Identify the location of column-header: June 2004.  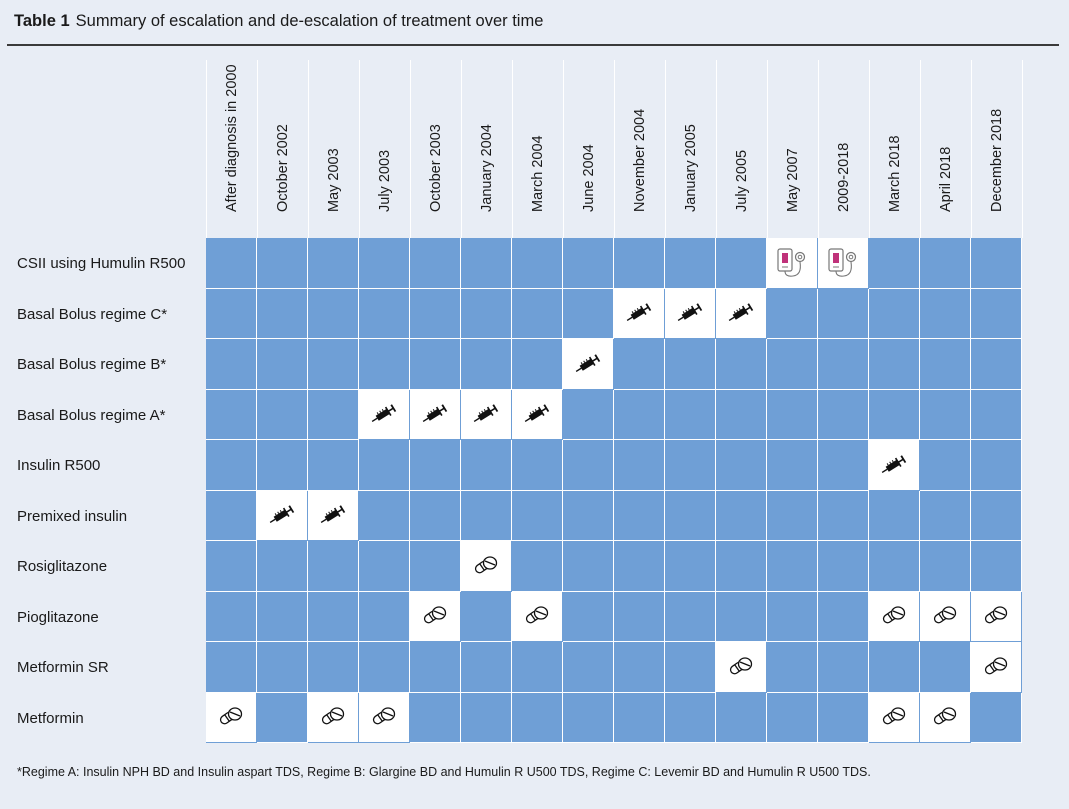
(588, 149).